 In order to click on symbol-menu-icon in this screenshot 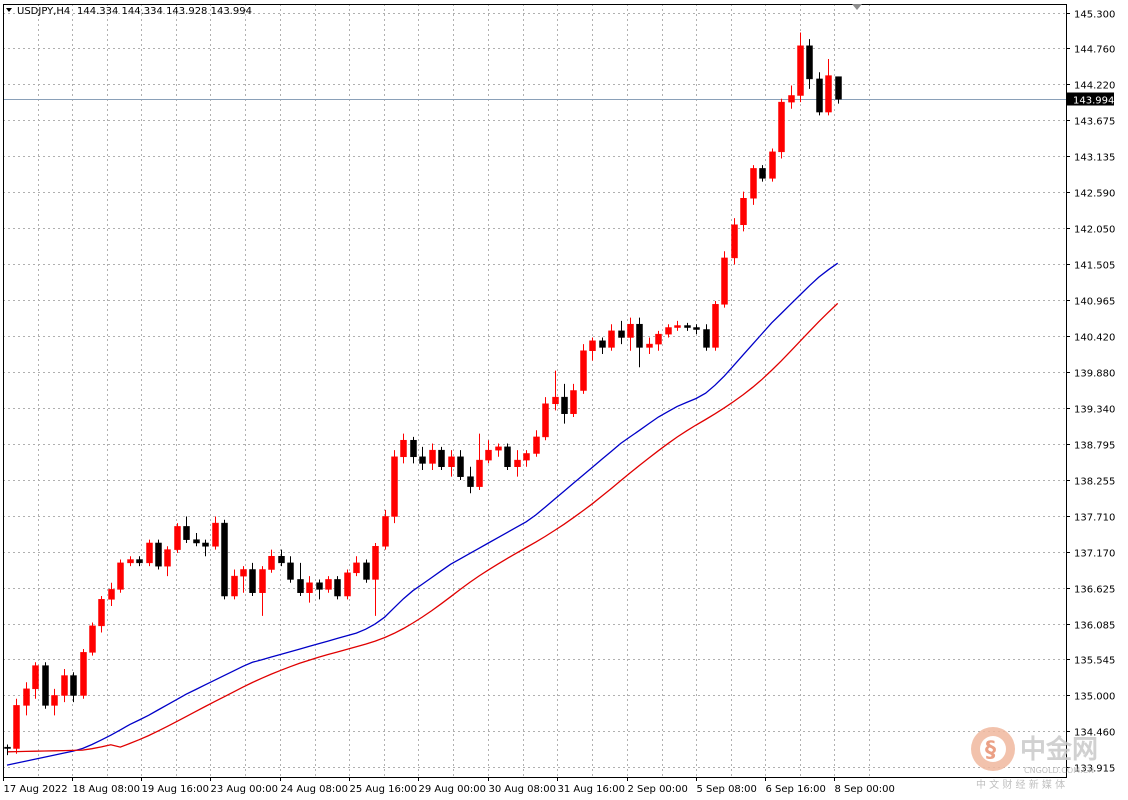, I will do `click(9, 10)`.